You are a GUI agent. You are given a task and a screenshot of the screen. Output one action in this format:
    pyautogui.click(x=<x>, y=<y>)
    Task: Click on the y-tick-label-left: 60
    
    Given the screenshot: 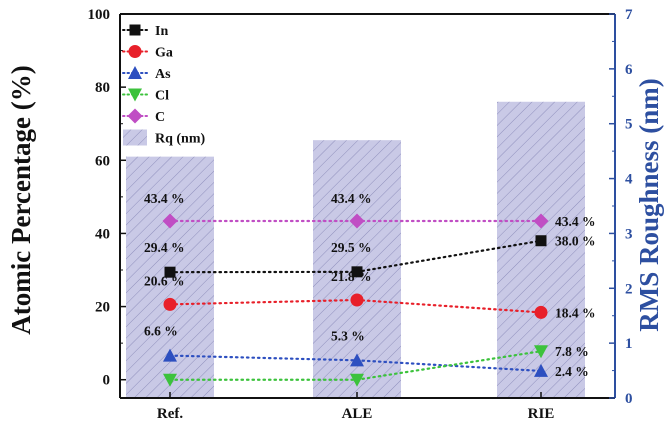 What is the action you would take?
    pyautogui.click(x=102, y=161)
    